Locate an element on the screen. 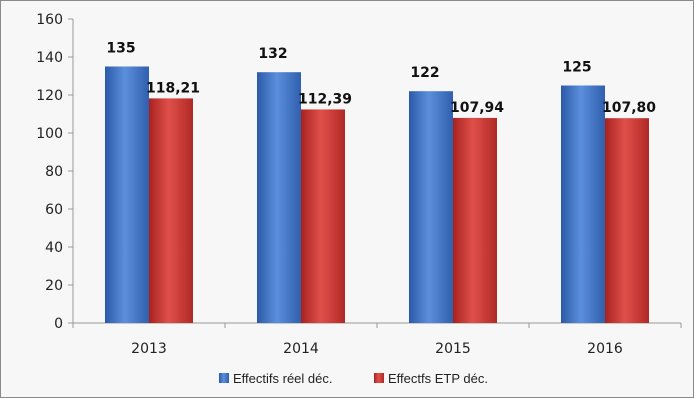  y-tick-label: 20 is located at coordinates (54, 286).